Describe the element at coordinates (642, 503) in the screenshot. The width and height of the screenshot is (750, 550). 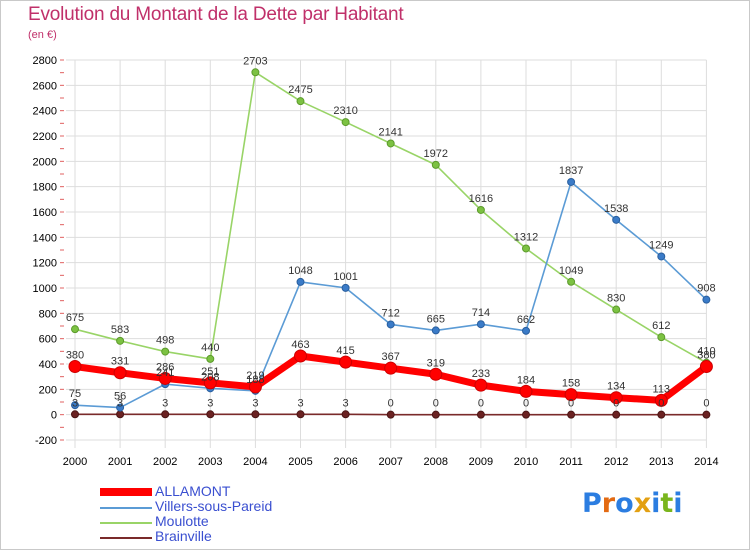
I see `logo-letter: x` at that location.